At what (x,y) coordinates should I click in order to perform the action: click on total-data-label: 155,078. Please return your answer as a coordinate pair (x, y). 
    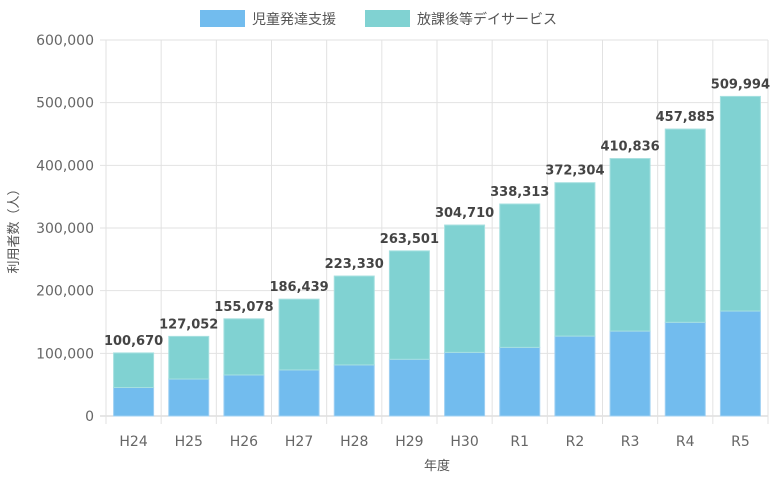
    Looking at the image, I should click on (243, 307).